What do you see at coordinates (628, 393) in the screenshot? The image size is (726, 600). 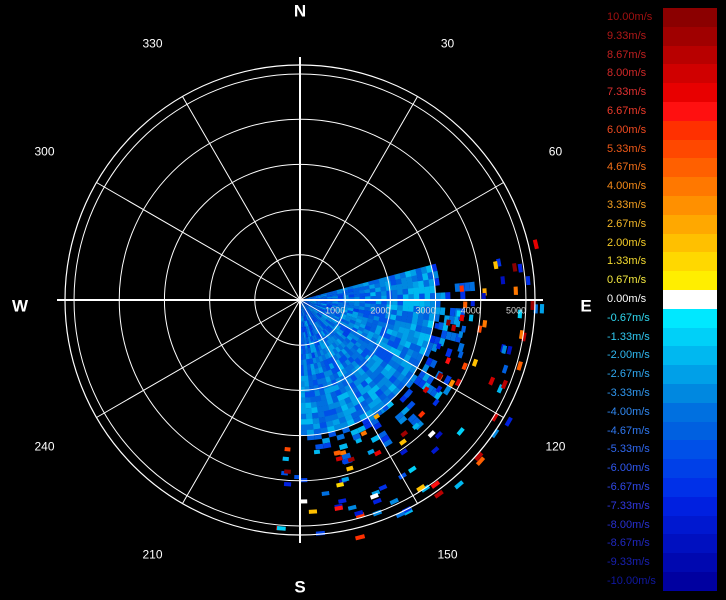 I see `colorbar-label: -3.33m/s` at bounding box center [628, 393].